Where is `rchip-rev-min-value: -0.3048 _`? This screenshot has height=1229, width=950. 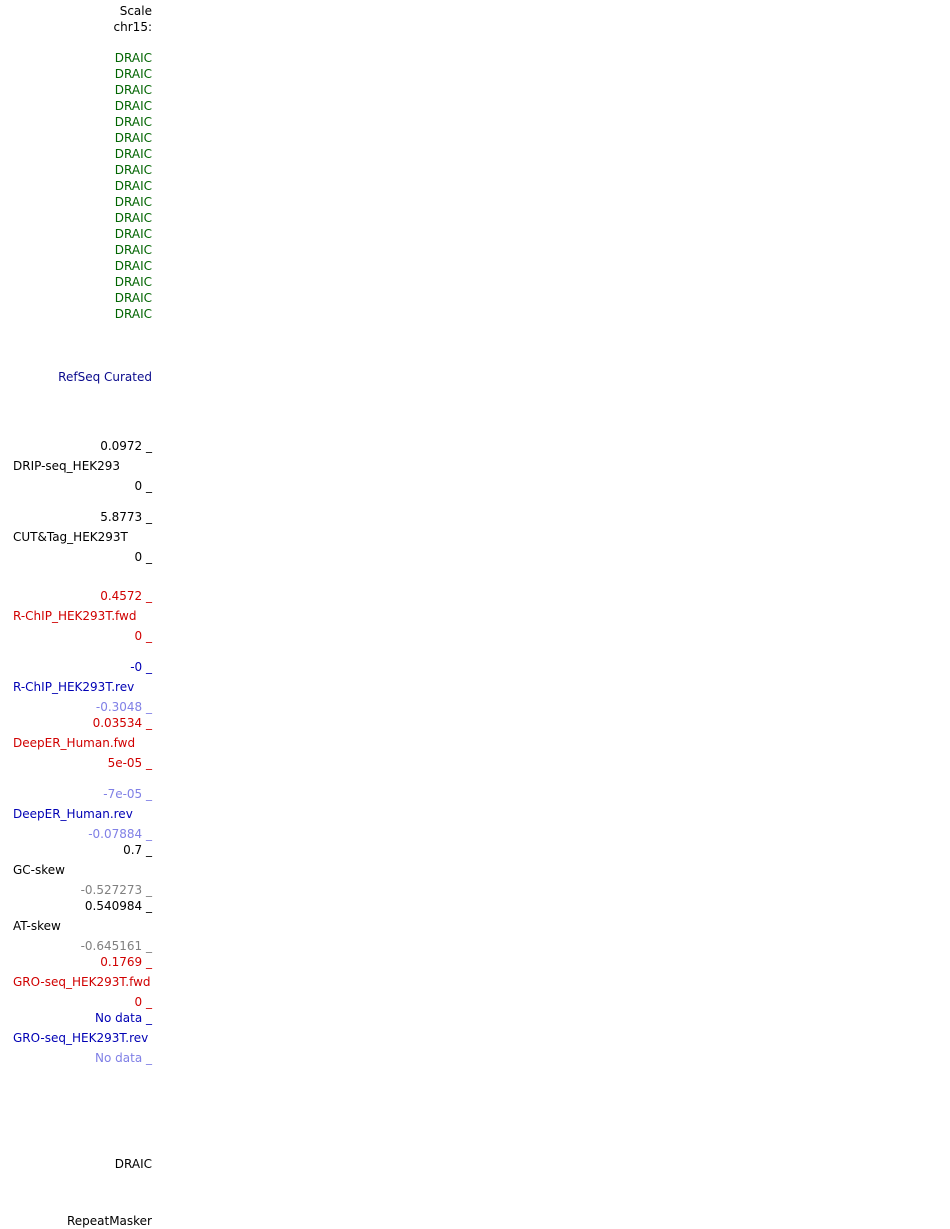 rchip-rev-min-value: -0.3048 _ is located at coordinates (123, 707).